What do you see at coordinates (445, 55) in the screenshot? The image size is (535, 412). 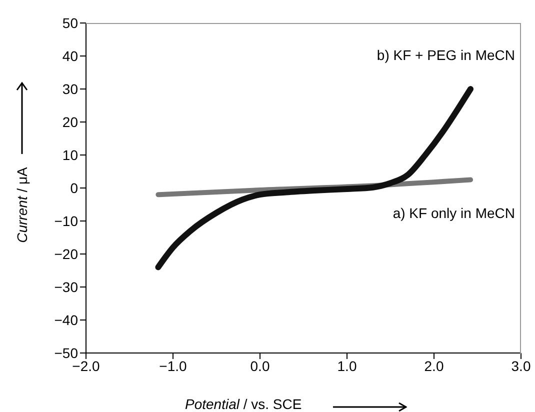 I see `text: b) KF + PEG in MeCN` at bounding box center [445, 55].